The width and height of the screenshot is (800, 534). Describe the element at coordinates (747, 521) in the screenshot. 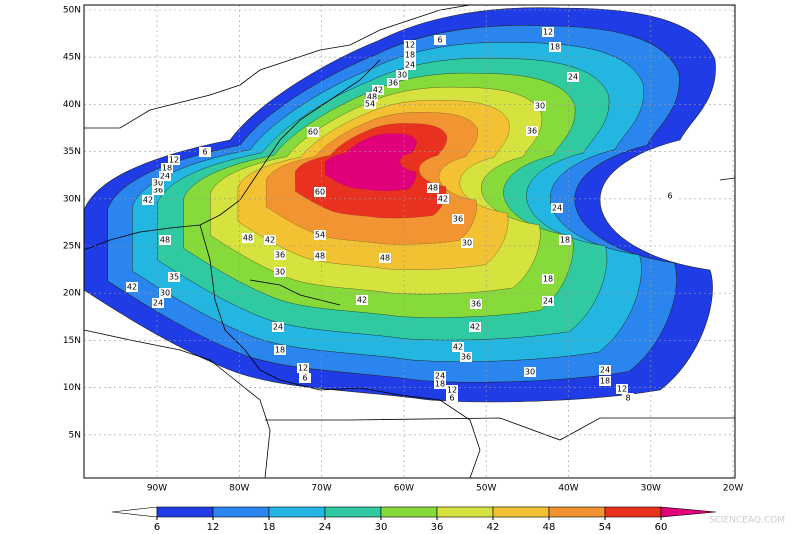

I see `watermark: SCIENCEAQ.COM` at that location.